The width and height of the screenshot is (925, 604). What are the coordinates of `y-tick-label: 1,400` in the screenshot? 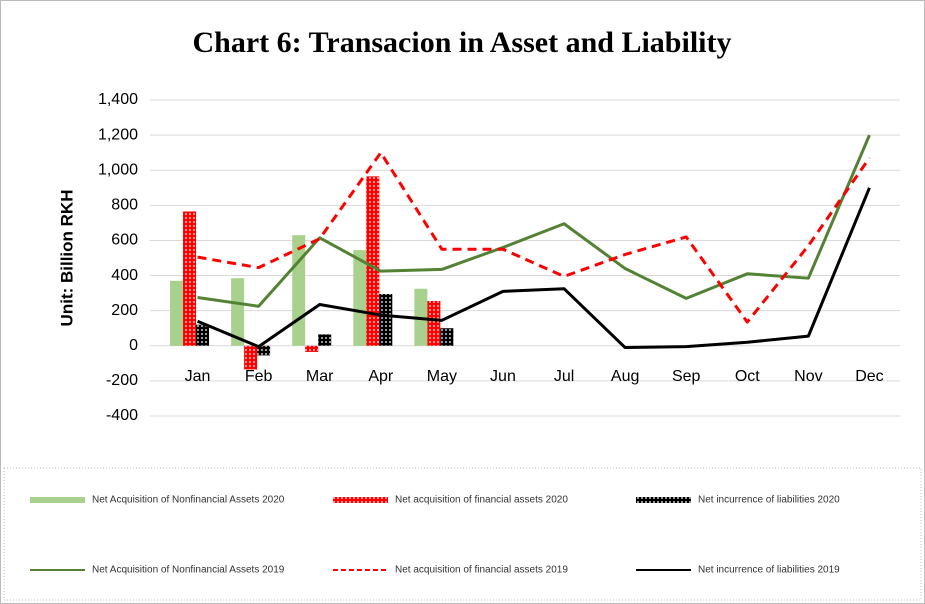 It's located at (118, 99).